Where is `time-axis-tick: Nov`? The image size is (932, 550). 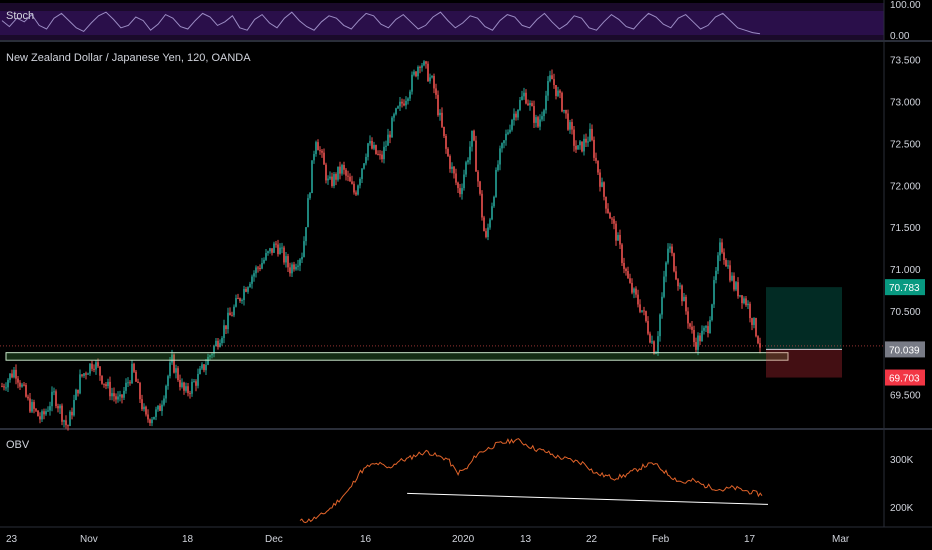
time-axis-tick: Nov is located at coordinates (89, 539).